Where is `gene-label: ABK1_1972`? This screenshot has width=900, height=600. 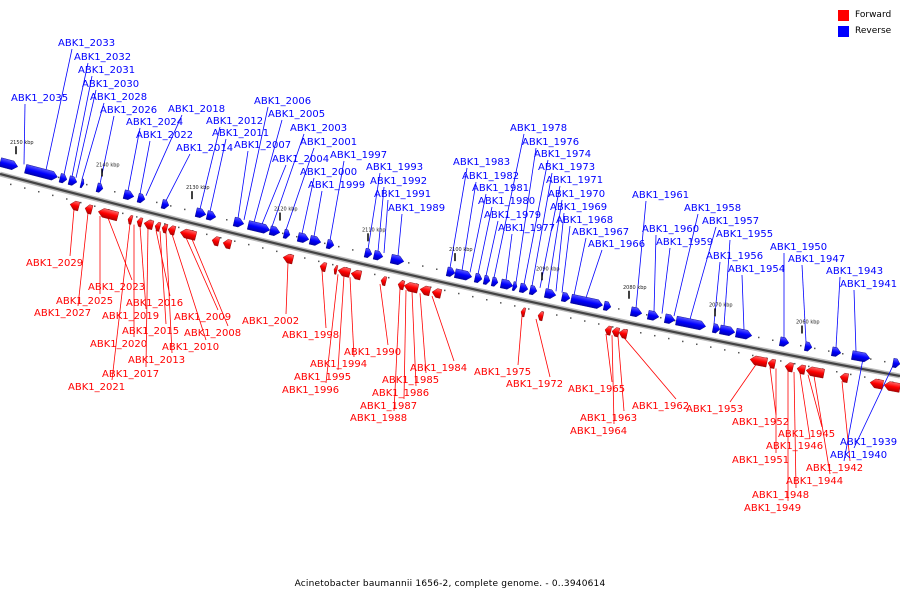 gene-label: ABK1_1972 is located at coordinates (534, 384).